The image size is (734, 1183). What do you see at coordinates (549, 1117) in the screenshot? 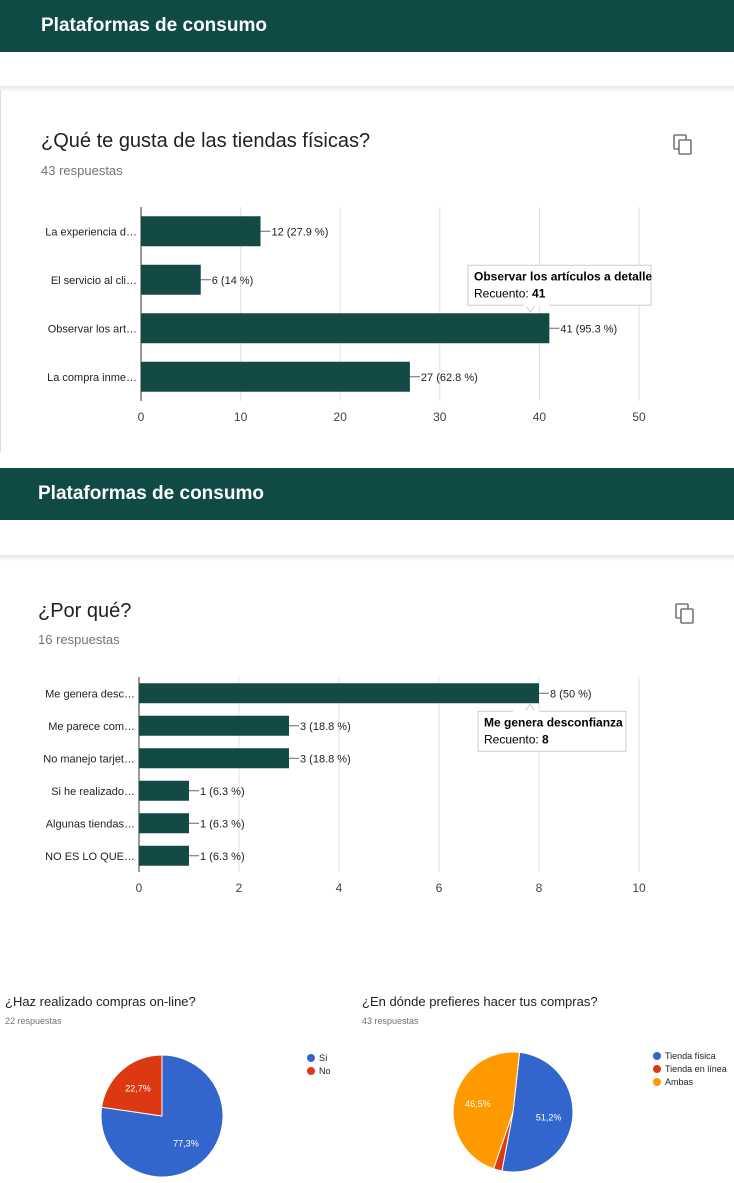
I see `slice-label: 51,2%` at bounding box center [549, 1117].